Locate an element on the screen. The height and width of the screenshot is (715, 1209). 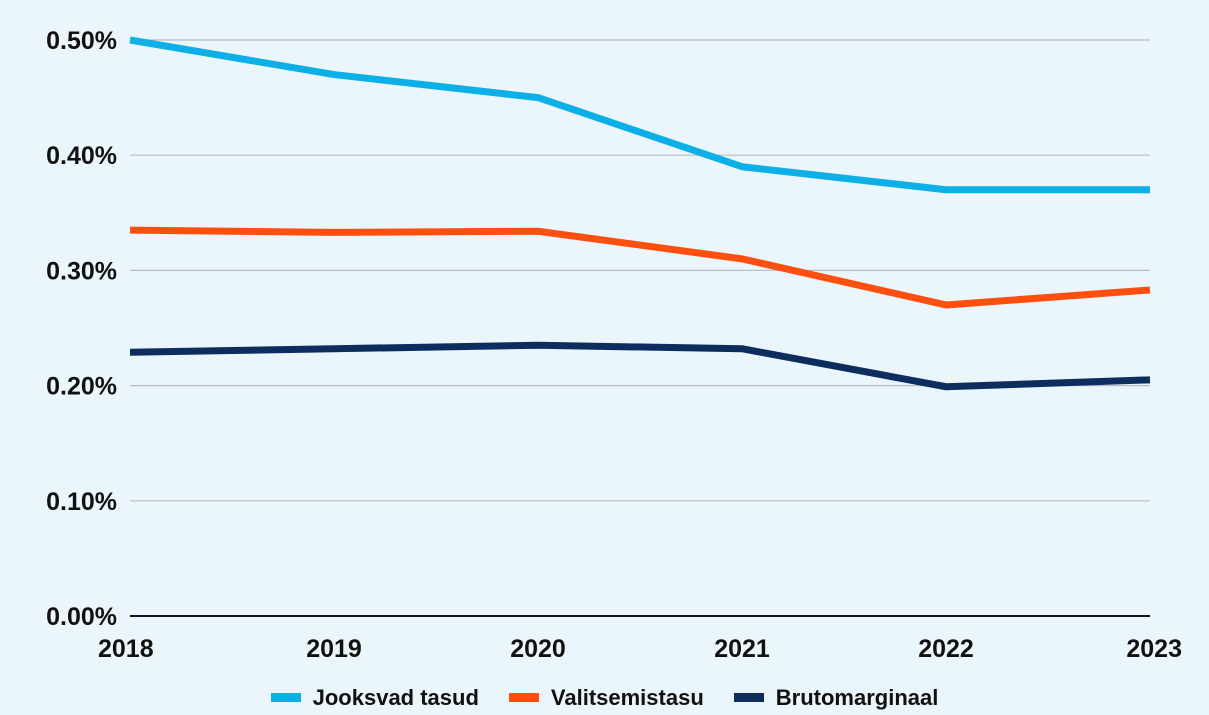
legend-item-brutomarginaal: Brutomarginaal is located at coordinates (836, 697).